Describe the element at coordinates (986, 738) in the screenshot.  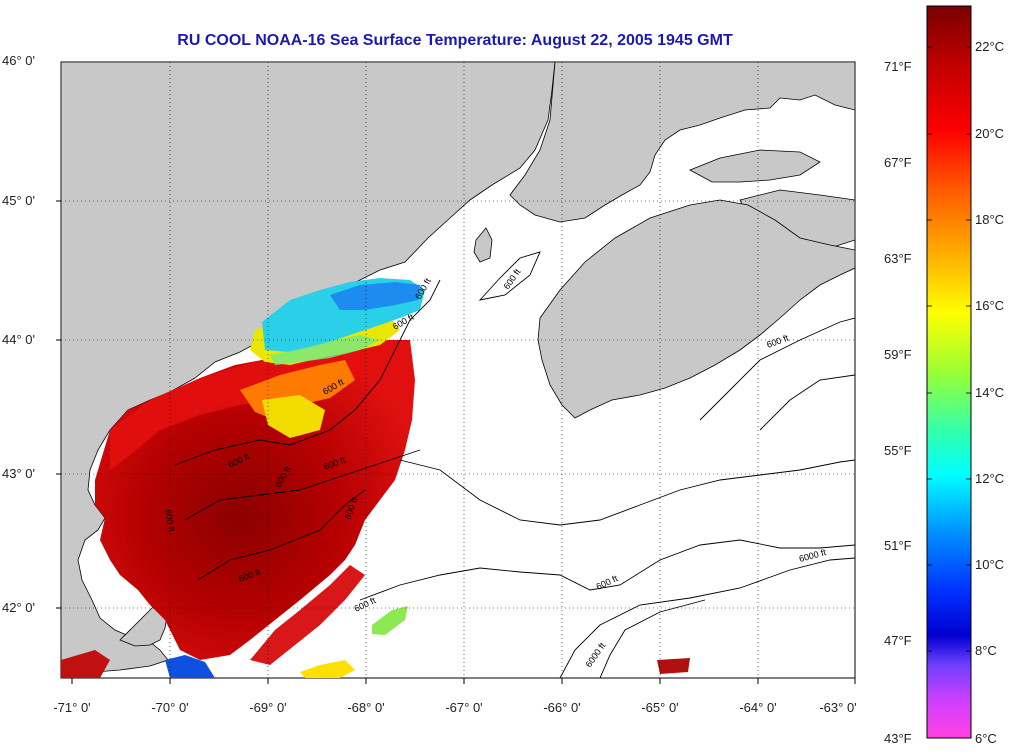
I see `colorbar-c-label: 6°C` at that location.